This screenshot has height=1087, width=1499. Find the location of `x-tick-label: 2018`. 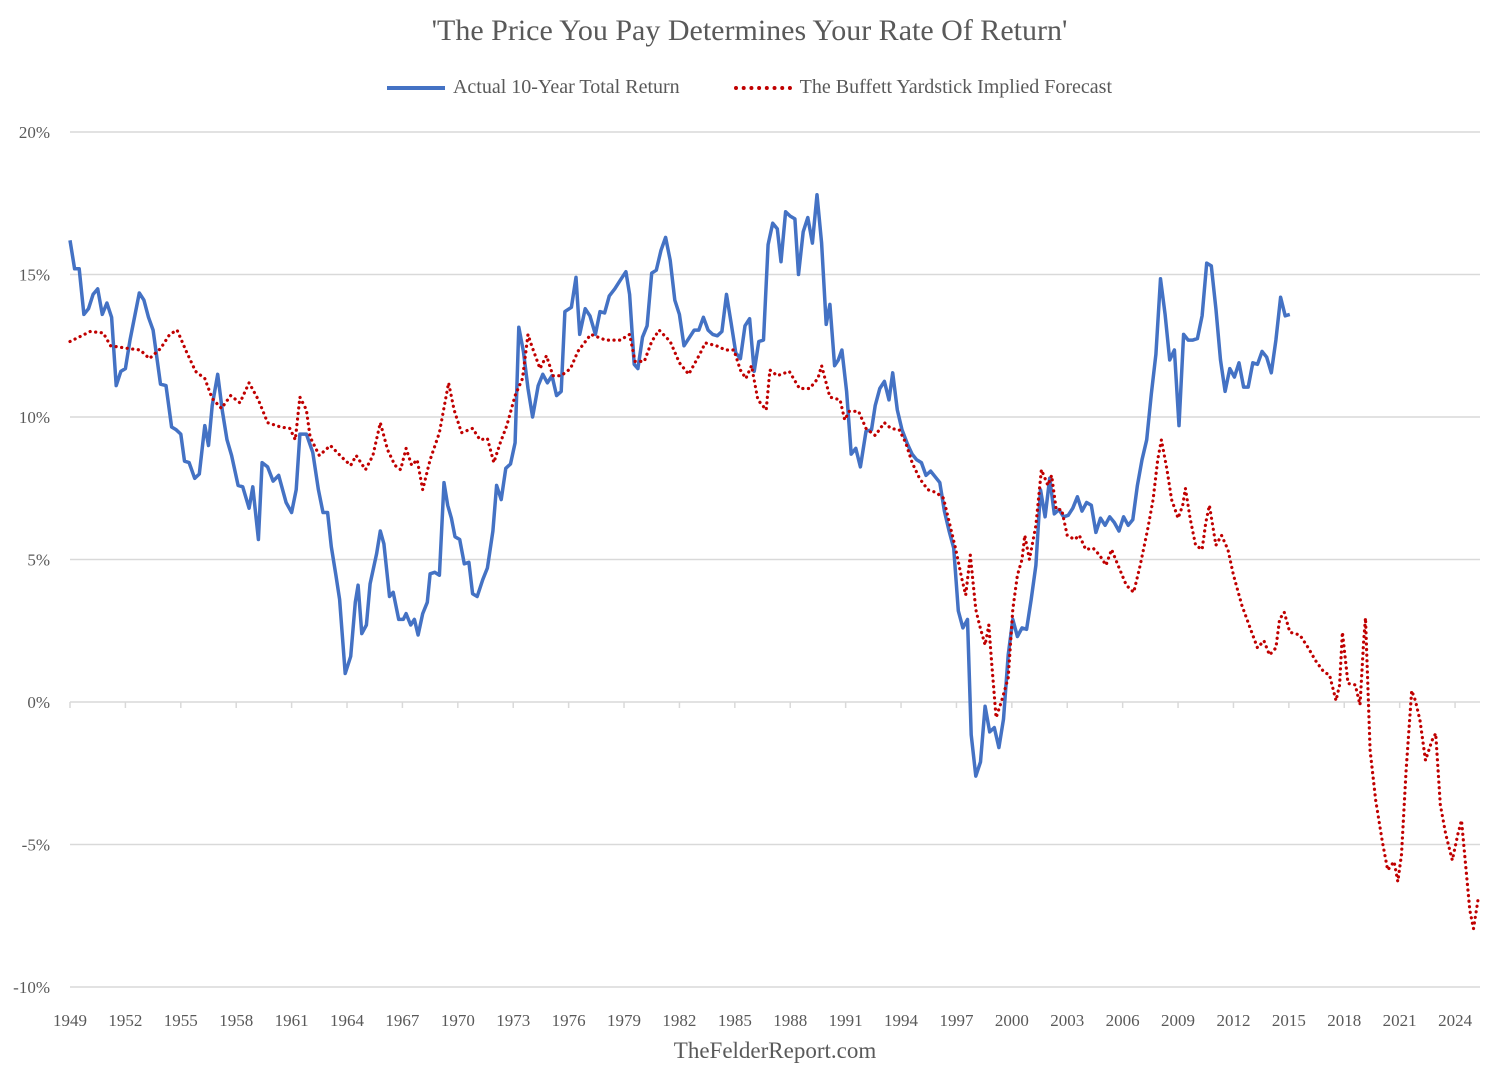

x-tick-label: 2018 is located at coordinates (1344, 1020).